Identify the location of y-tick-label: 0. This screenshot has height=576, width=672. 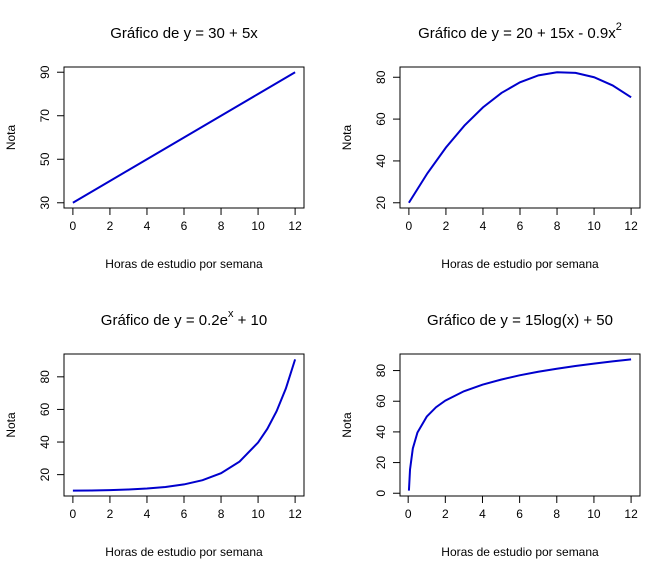
(381, 493).